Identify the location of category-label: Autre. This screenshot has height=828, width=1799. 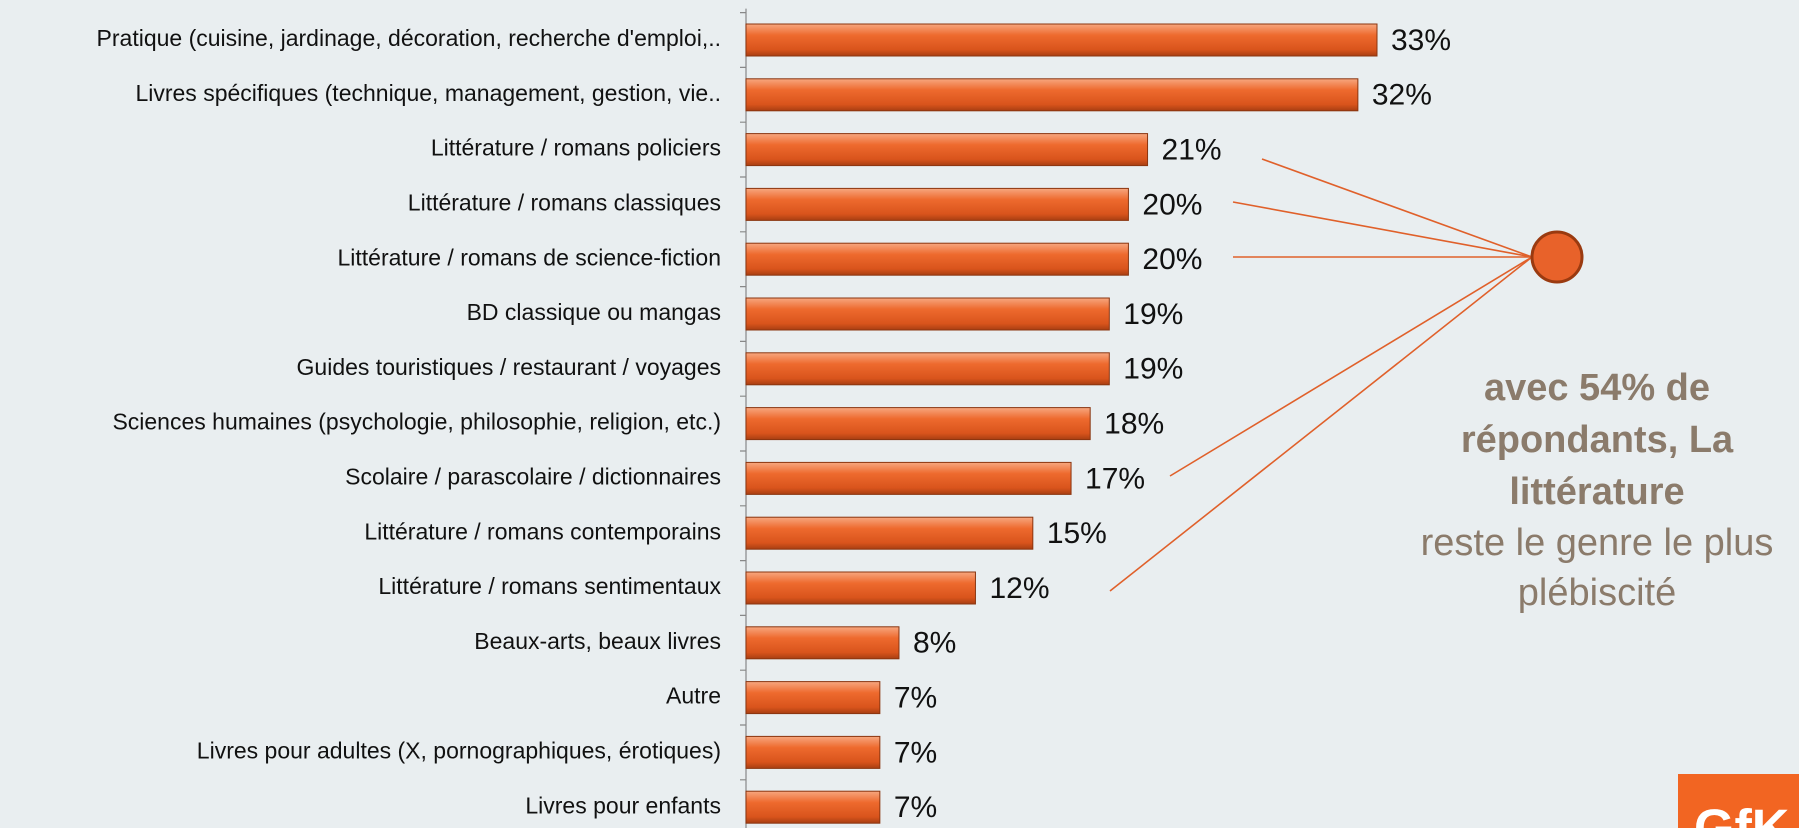
(693, 696).